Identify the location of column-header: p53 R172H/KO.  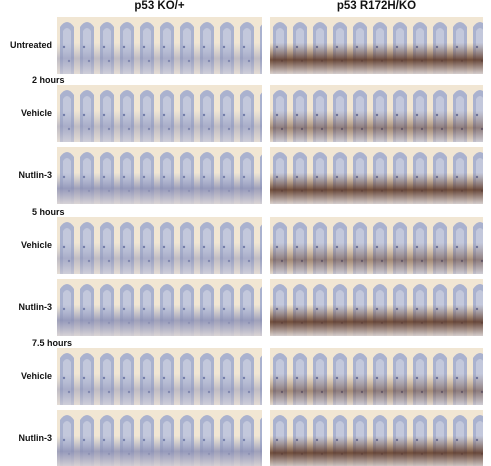
(376, 6).